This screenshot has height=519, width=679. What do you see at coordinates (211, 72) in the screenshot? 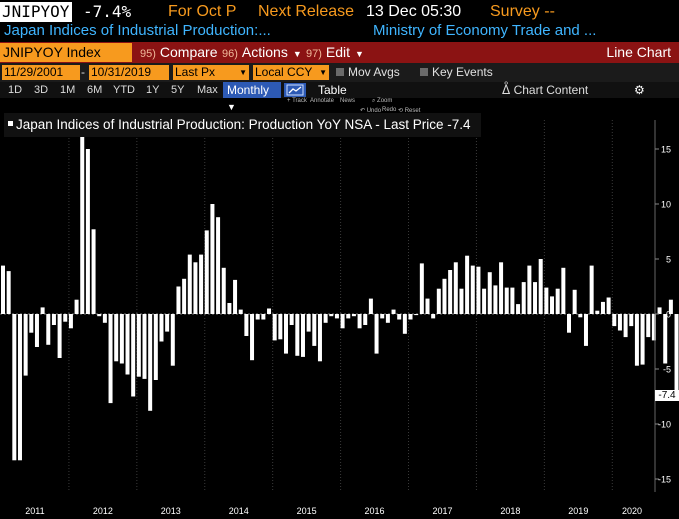
I see `field-select: Last Px ▼` at bounding box center [211, 72].